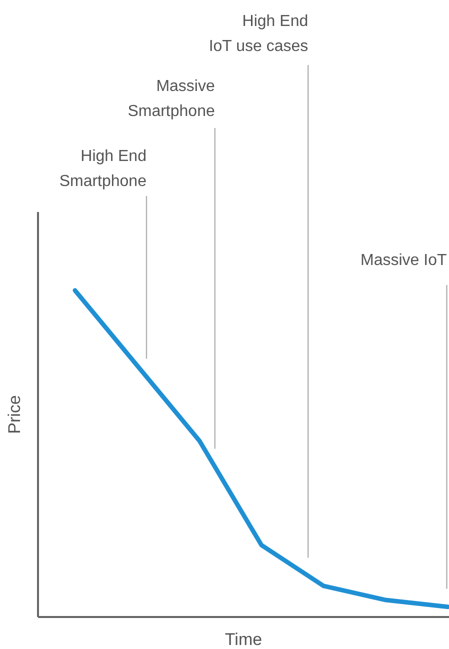 The image size is (449, 649). Describe the element at coordinates (103, 169) in the screenshot. I see `text: High End Smartphone` at that location.